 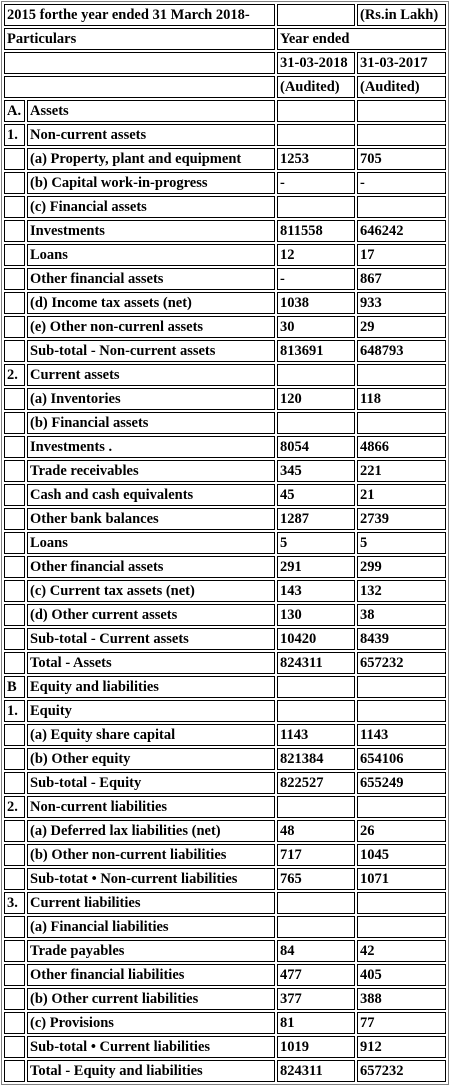 I want to click on table-row: (e) Other non-currenl assets 30 29, so click(x=225, y=327).